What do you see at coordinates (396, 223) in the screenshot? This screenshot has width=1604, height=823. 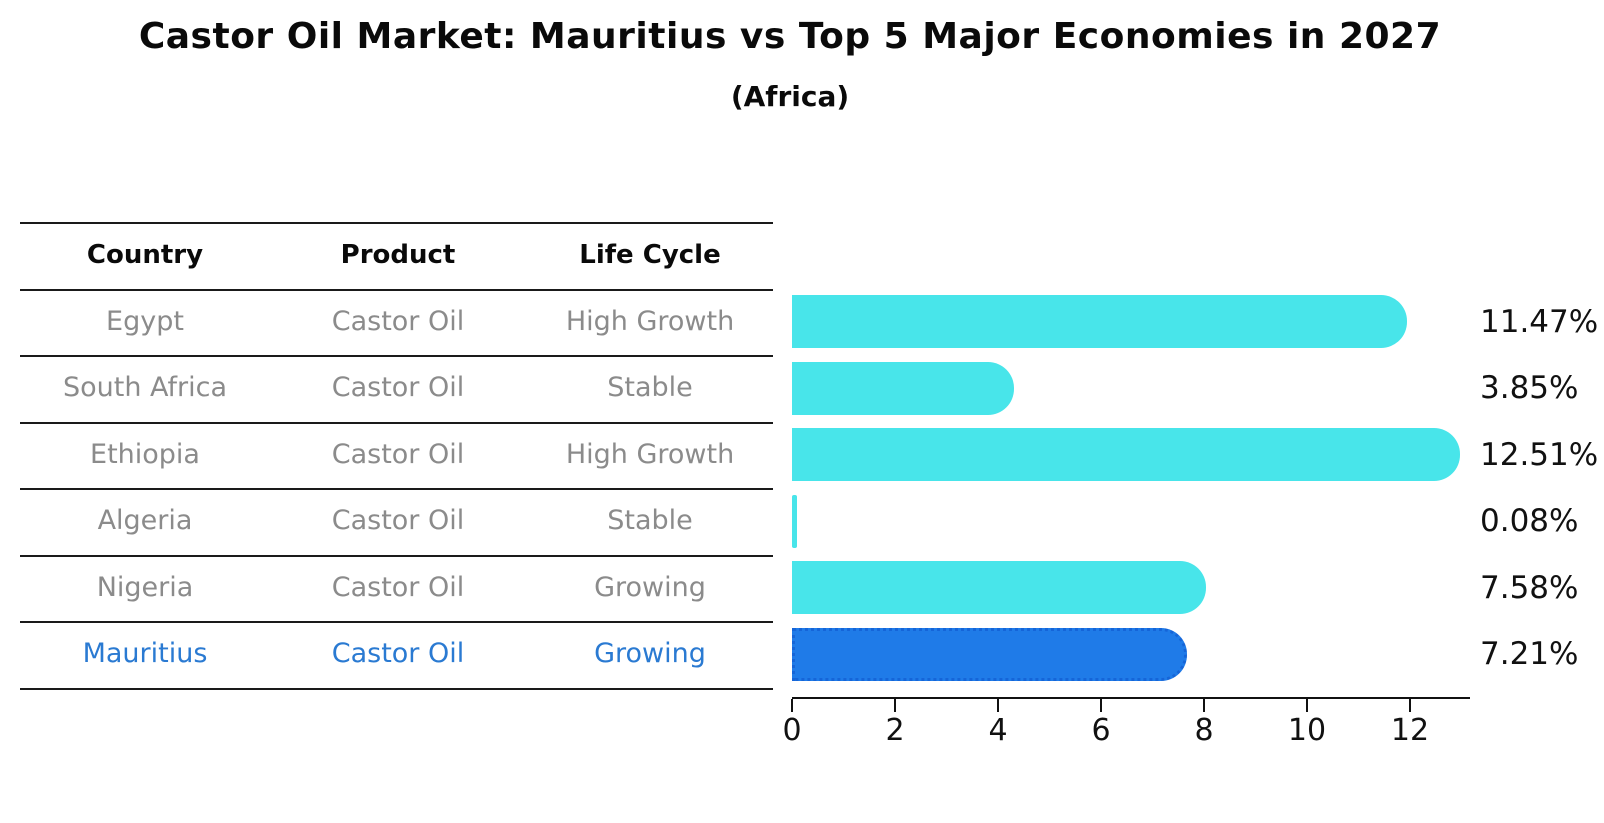 I see `table-top-rule` at bounding box center [396, 223].